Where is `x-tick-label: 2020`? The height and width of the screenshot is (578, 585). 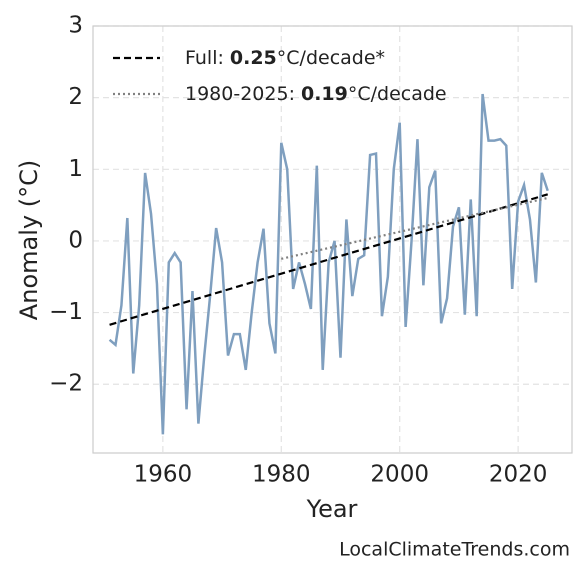
x-tick-label: 2020 is located at coordinates (518, 475).